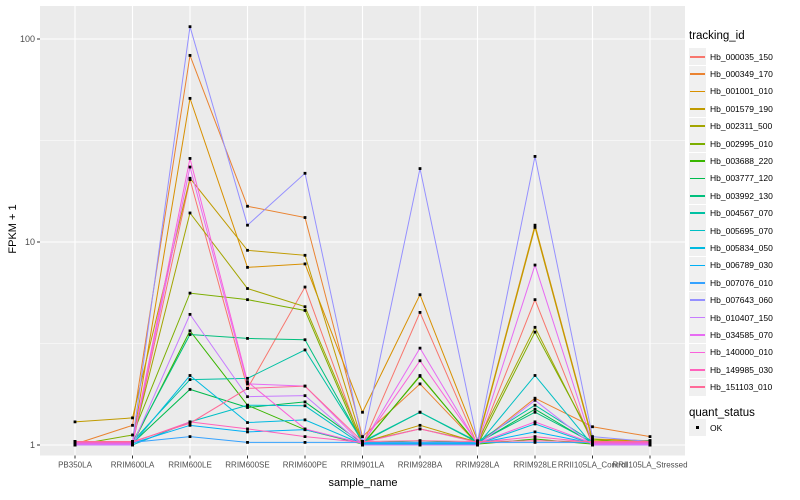 The height and width of the screenshot is (500, 800). Describe the element at coordinates (744, 161) in the screenshot. I see `legend-item: Hb_003688_220` at that location.